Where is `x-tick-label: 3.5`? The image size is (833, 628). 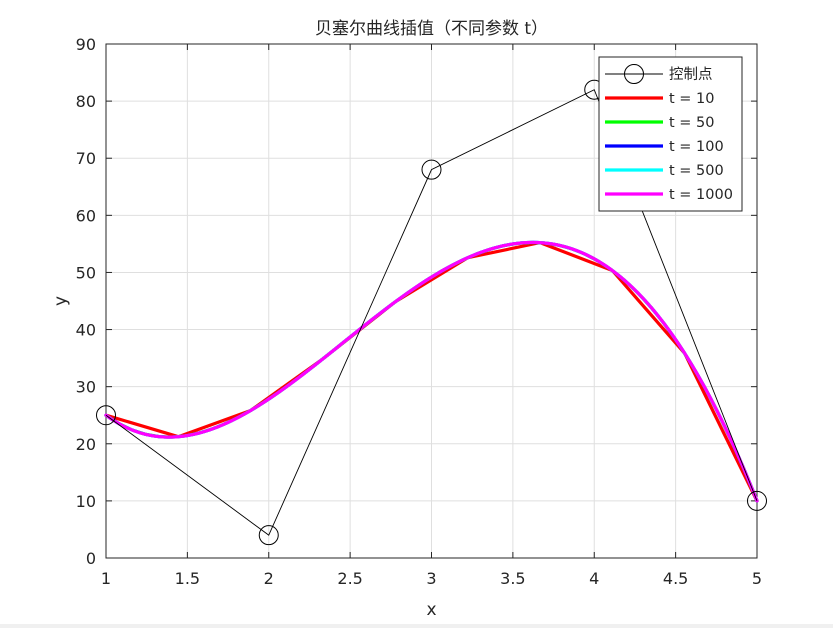 x-tick-label: 3.5 is located at coordinates (512, 578).